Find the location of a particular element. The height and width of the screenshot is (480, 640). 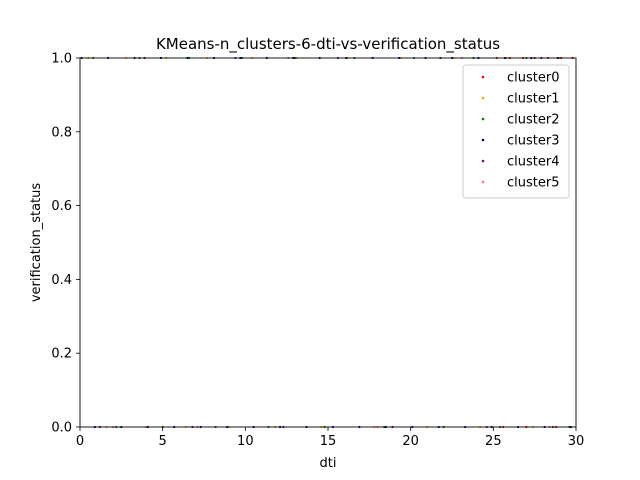

y-tick-label: 1.0 is located at coordinates (61, 59).